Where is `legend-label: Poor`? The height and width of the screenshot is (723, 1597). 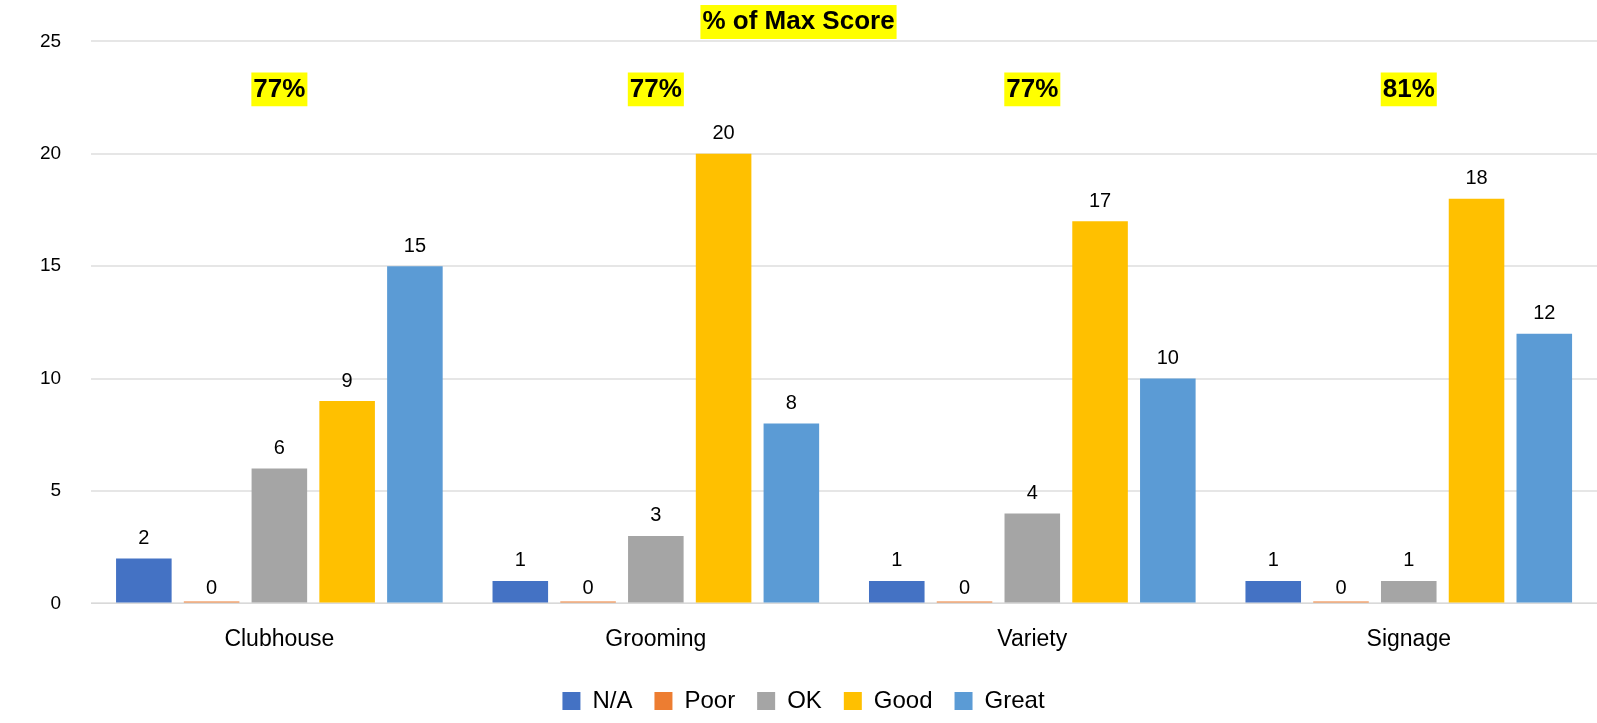 legend-label: Poor is located at coordinates (710, 699).